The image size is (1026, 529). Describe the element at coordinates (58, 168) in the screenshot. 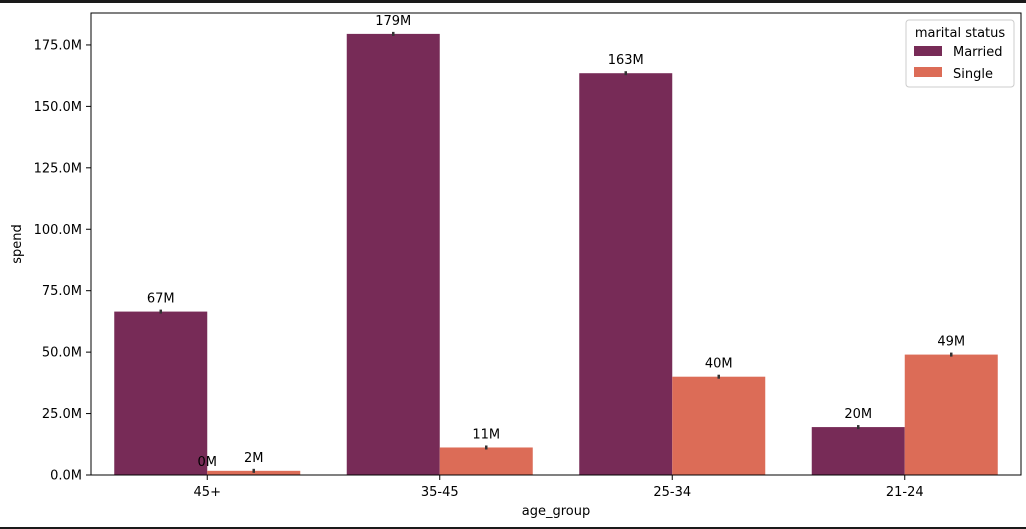

I see `y-tick-label: 125.0M` at that location.